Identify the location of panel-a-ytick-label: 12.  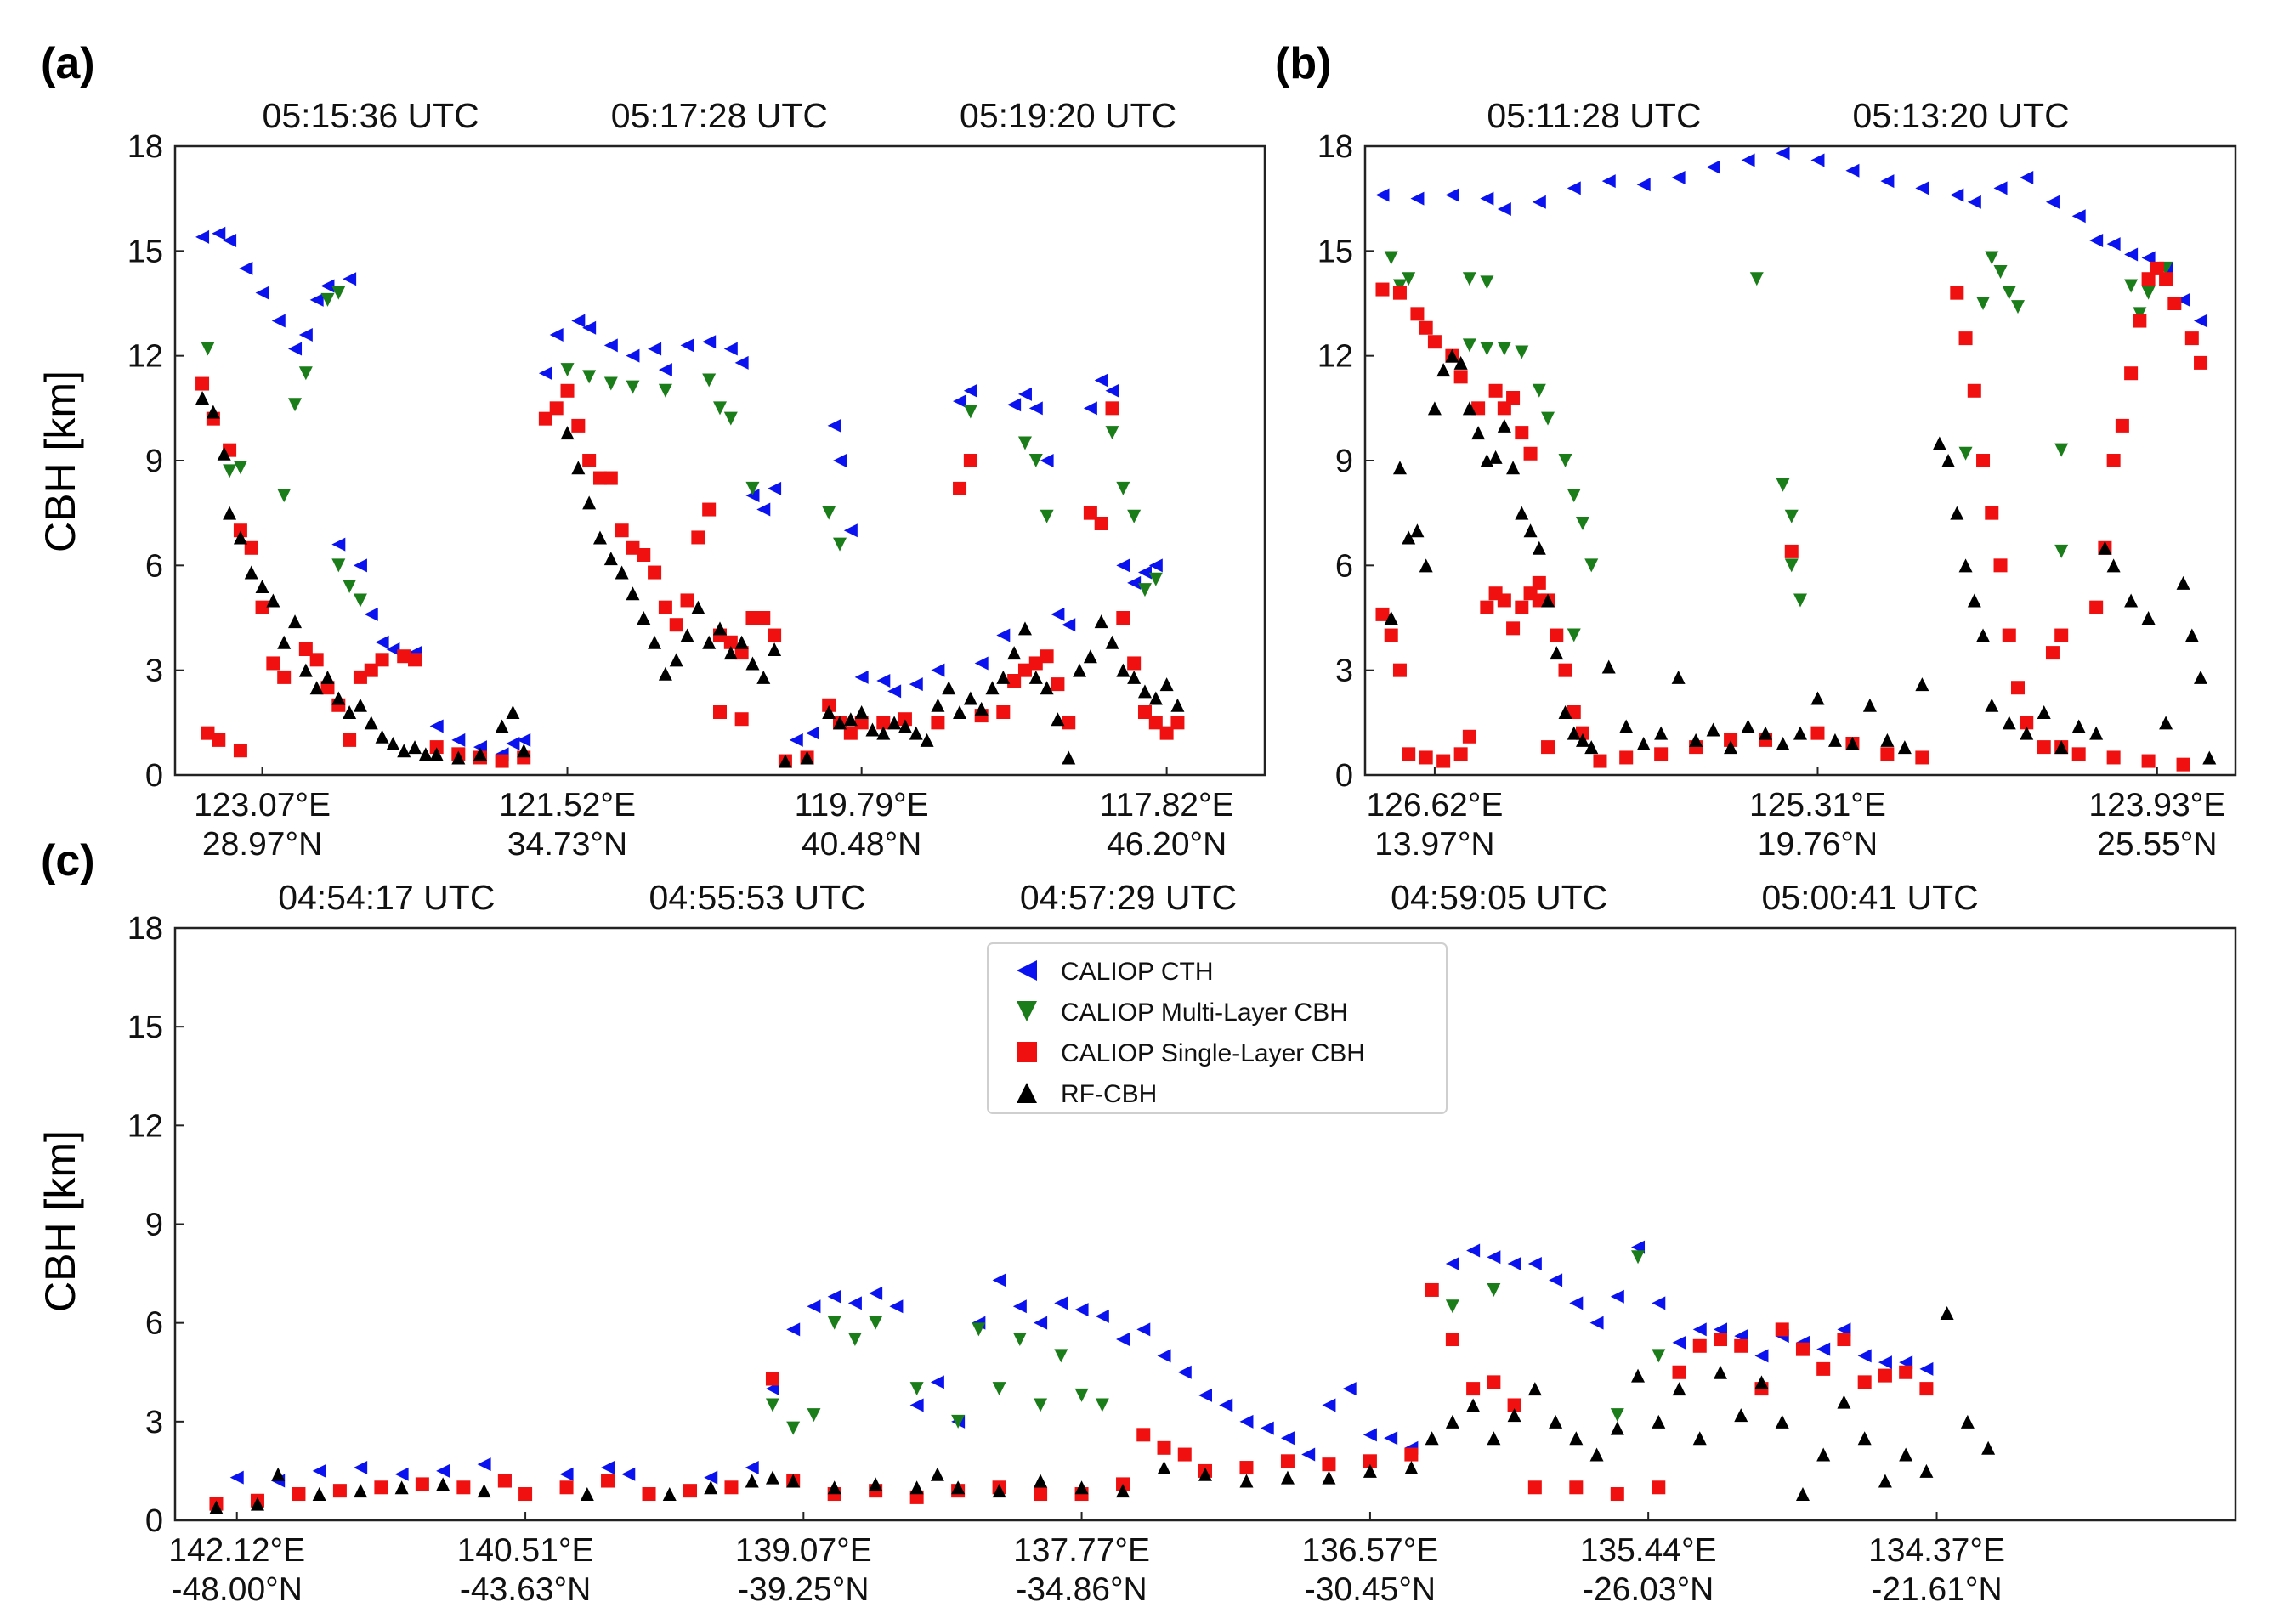
(145, 357).